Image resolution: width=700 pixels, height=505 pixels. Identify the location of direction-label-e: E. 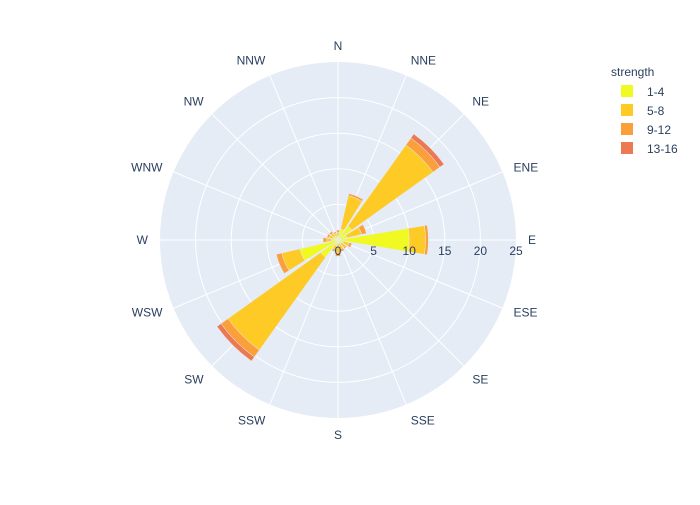
(532, 240).